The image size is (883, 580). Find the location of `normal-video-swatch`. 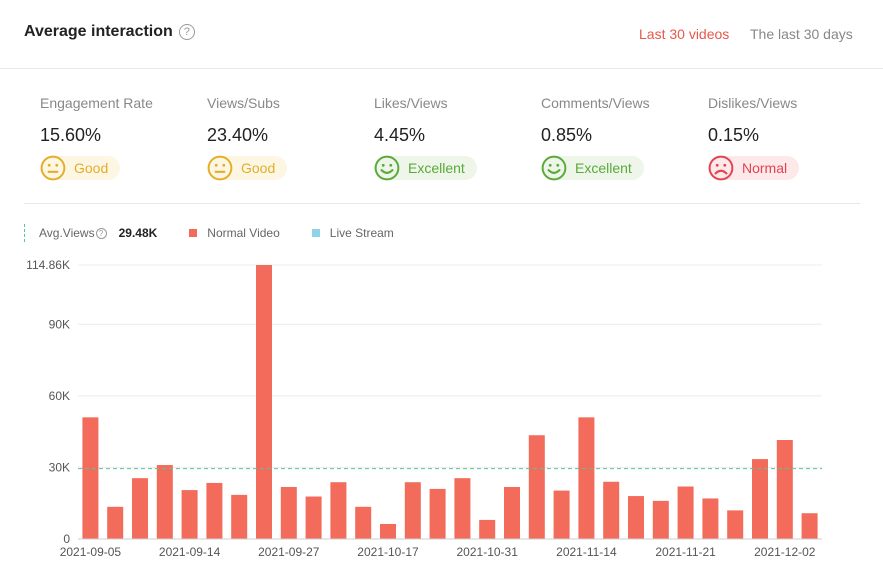

normal-video-swatch is located at coordinates (193, 233).